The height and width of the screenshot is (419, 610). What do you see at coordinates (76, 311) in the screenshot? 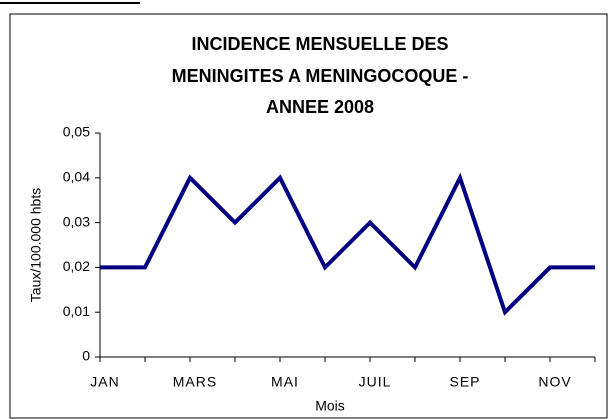
I see `y-tick-label: 0,01` at bounding box center [76, 311].